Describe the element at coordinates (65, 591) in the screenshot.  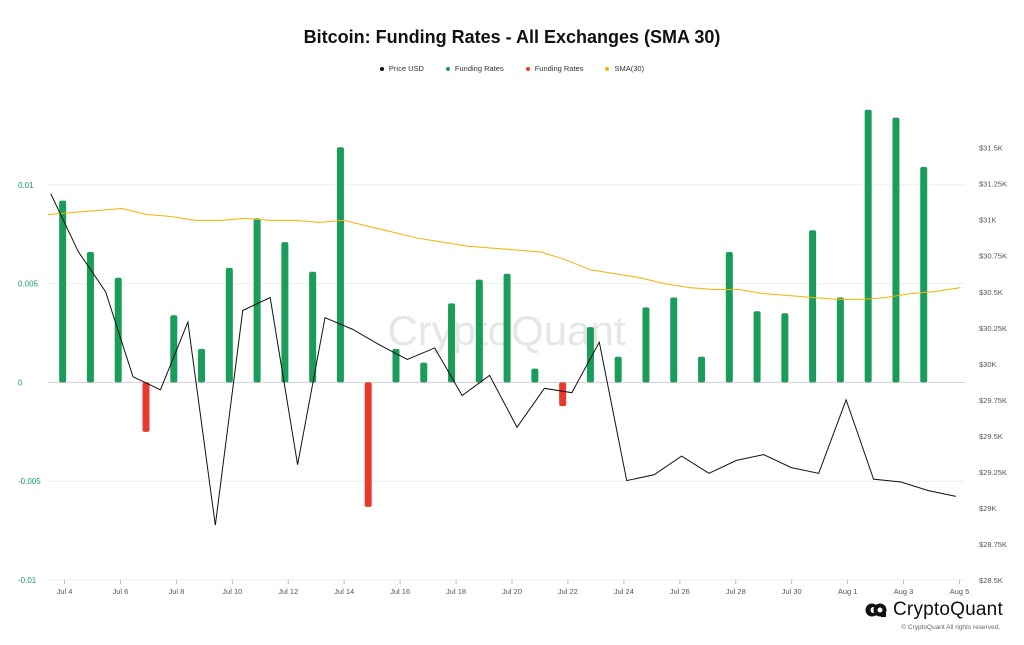
I see `x-tick-label: Jul 4` at that location.